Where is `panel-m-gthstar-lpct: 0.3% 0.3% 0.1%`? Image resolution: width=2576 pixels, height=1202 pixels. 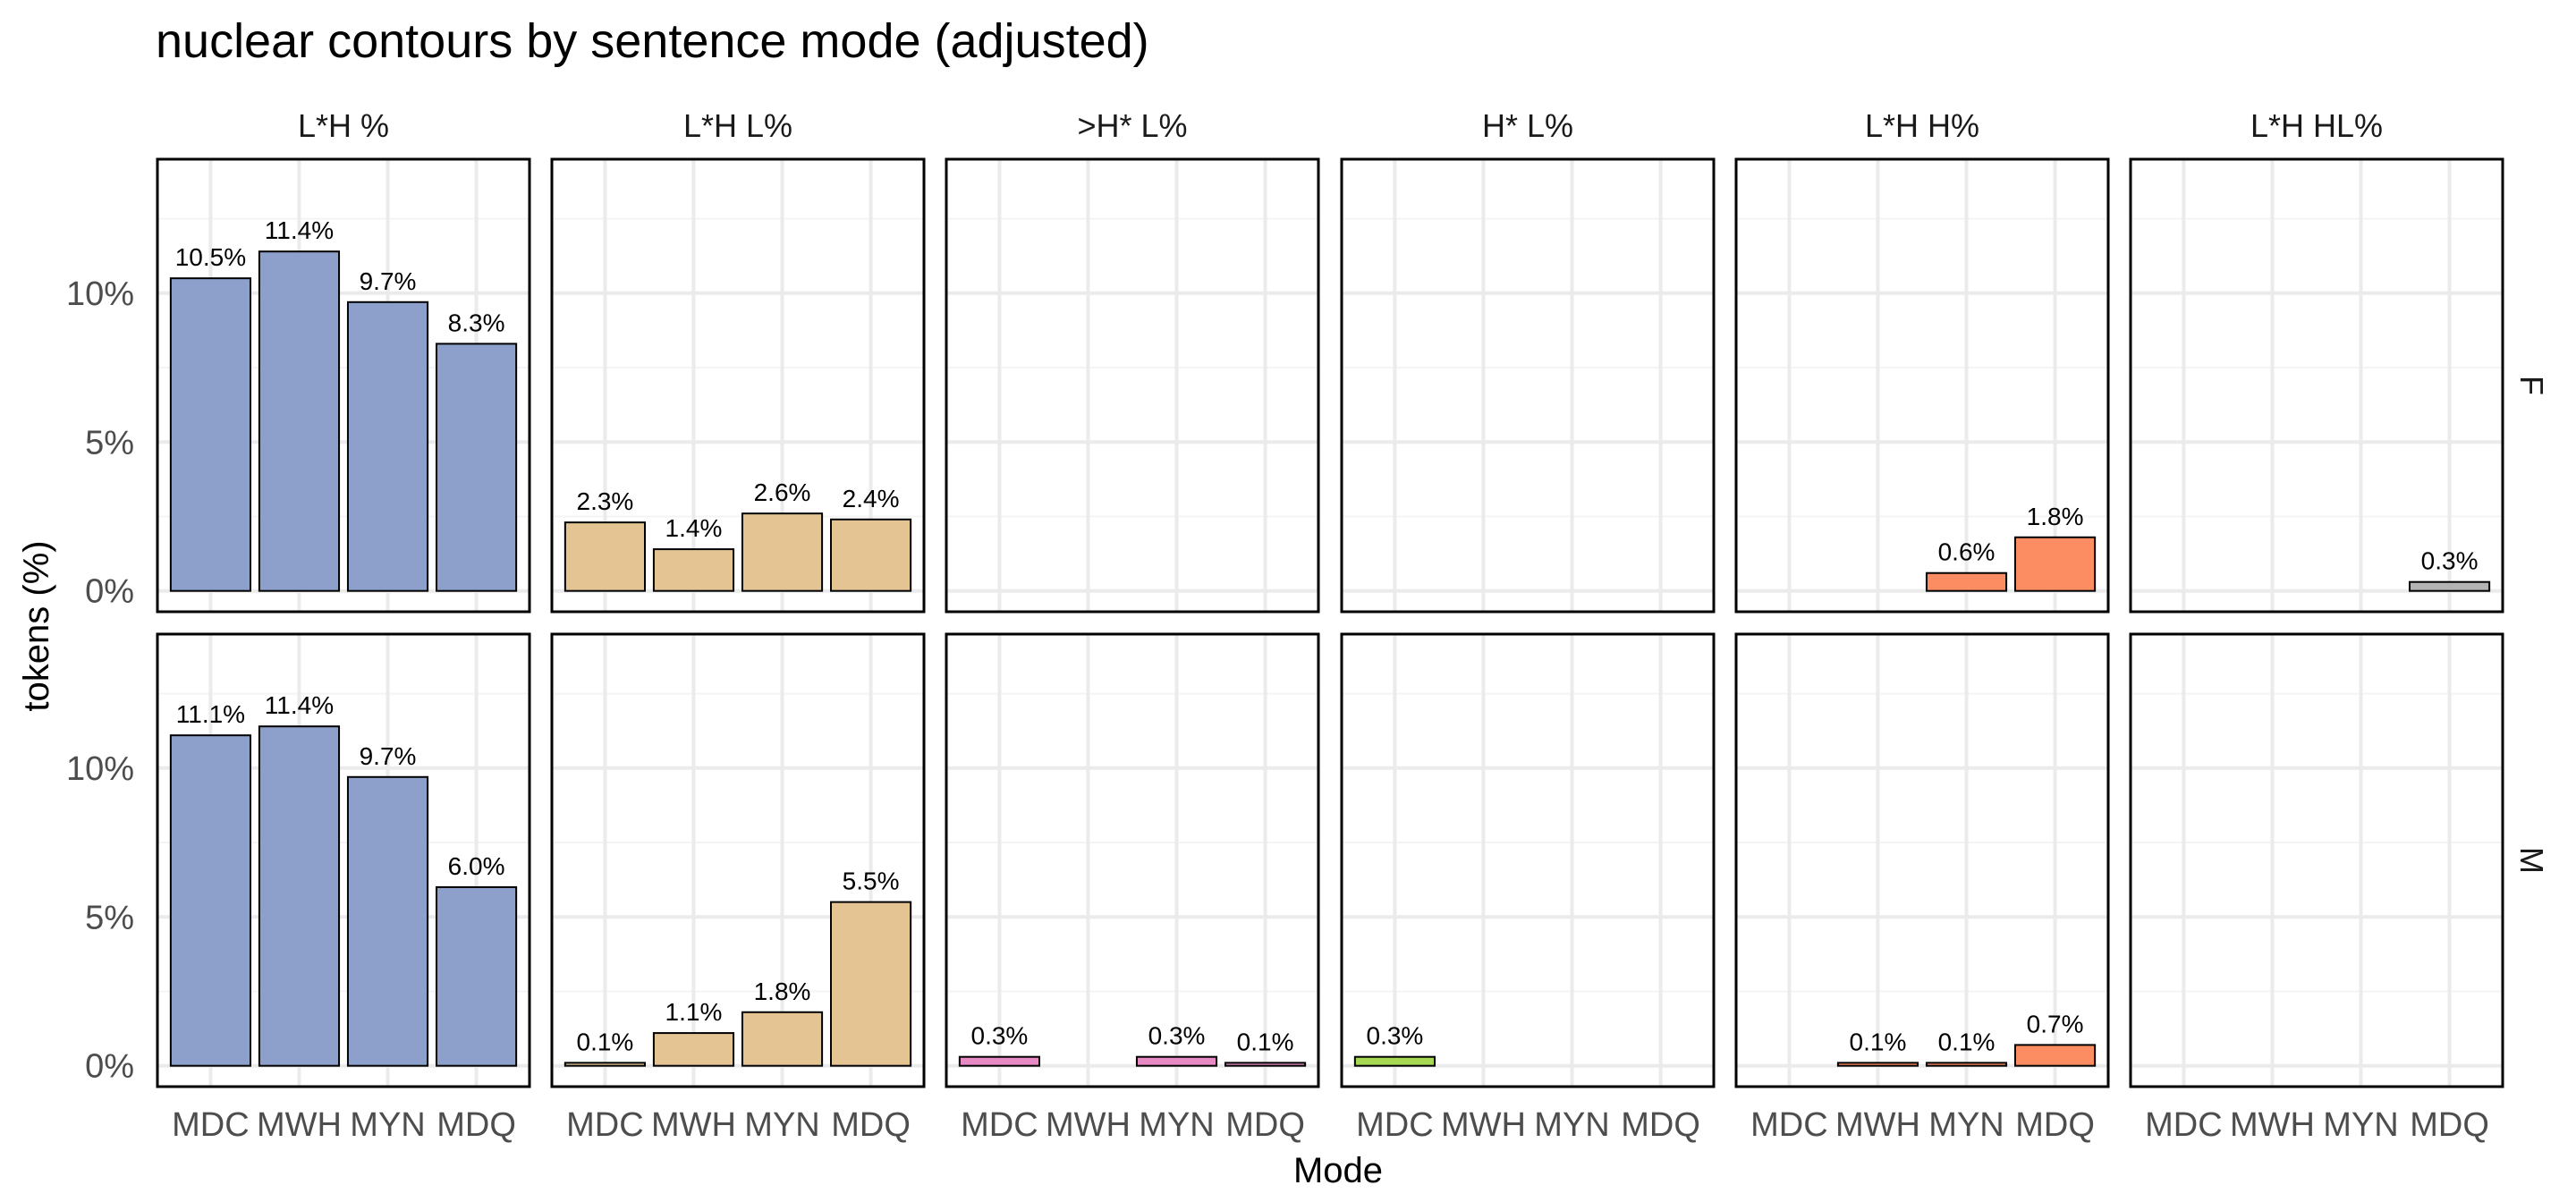 panel-m-gthstar-lpct: 0.3% 0.3% 0.1% is located at coordinates (1132, 860).